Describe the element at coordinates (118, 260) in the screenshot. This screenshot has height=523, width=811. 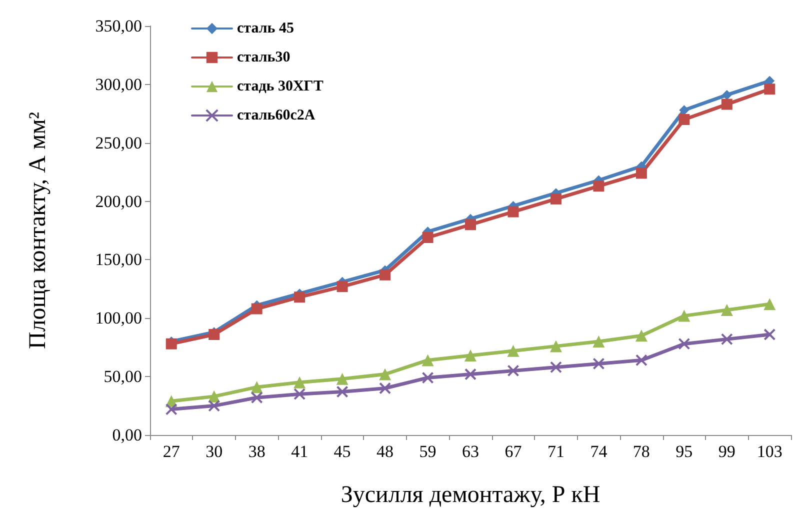
I see `y-tick-label: 150,00` at that location.